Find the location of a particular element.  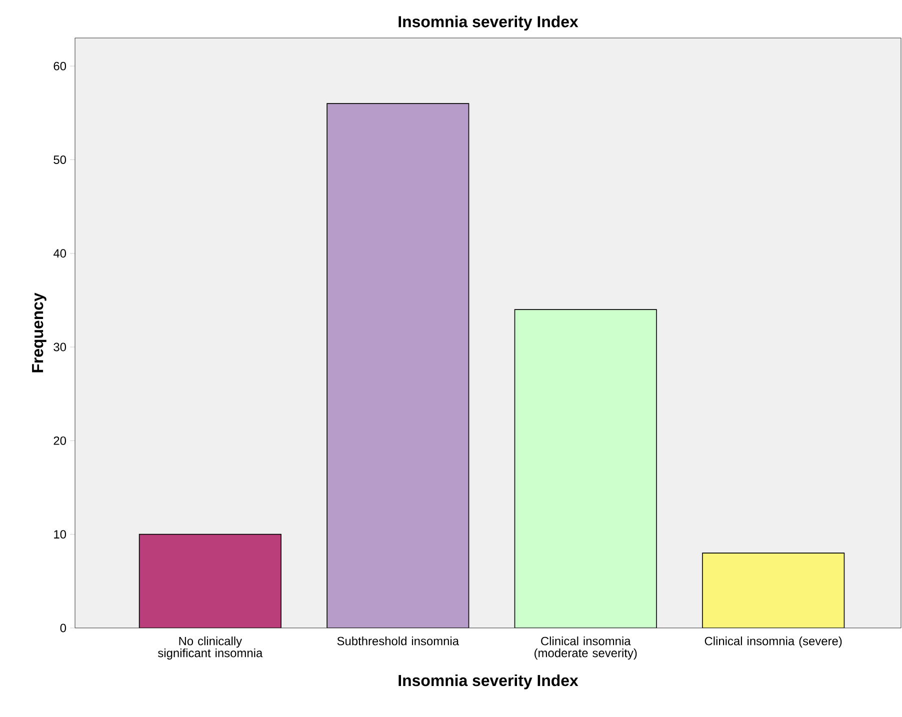

x-tick-label: Clinical insomnia (moderate severity) is located at coordinates (585, 648).